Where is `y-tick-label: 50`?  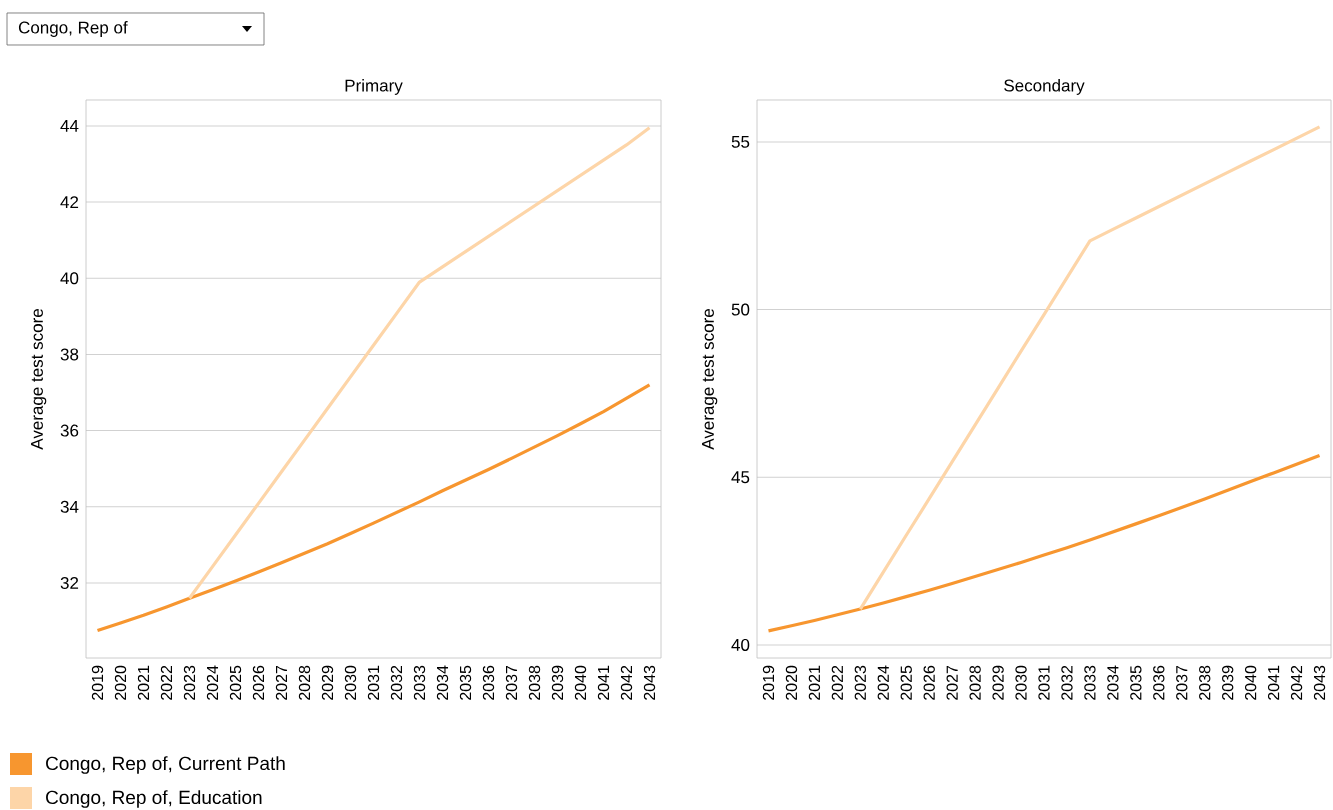 y-tick-label: 50 is located at coordinates (740, 309).